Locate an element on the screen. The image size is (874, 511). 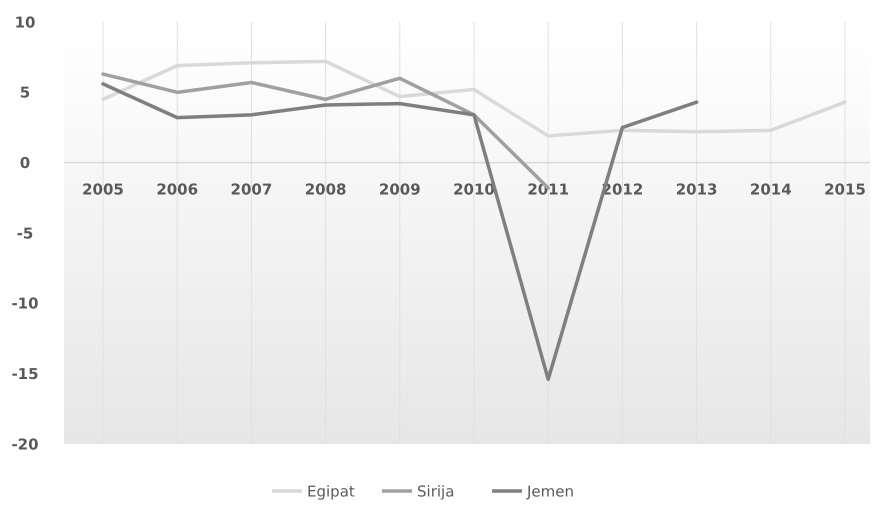
legend-label: Egipat is located at coordinates (331, 491).